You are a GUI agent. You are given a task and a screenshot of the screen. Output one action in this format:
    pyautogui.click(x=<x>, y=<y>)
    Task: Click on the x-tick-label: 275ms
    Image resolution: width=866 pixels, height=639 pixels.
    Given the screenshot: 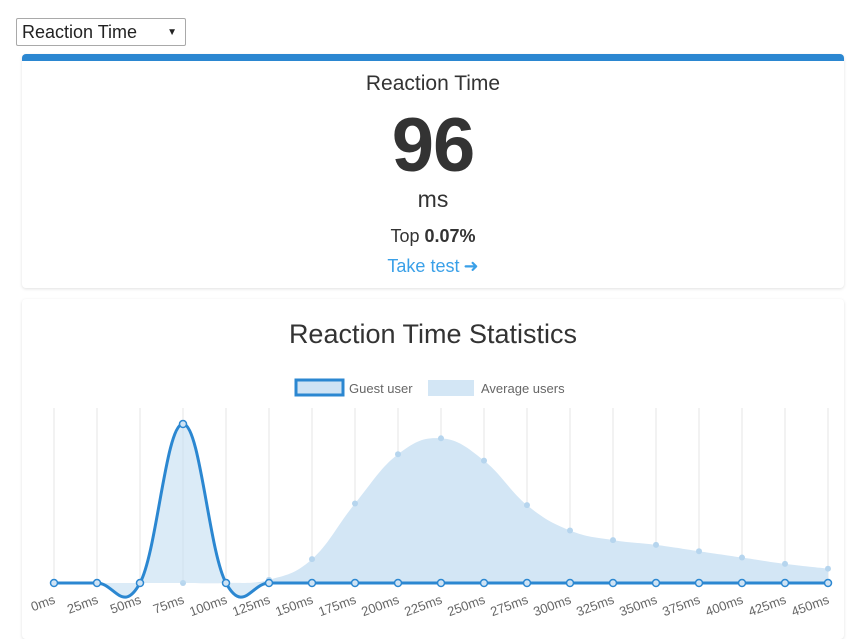 What is the action you would take?
    pyautogui.click(x=509, y=606)
    